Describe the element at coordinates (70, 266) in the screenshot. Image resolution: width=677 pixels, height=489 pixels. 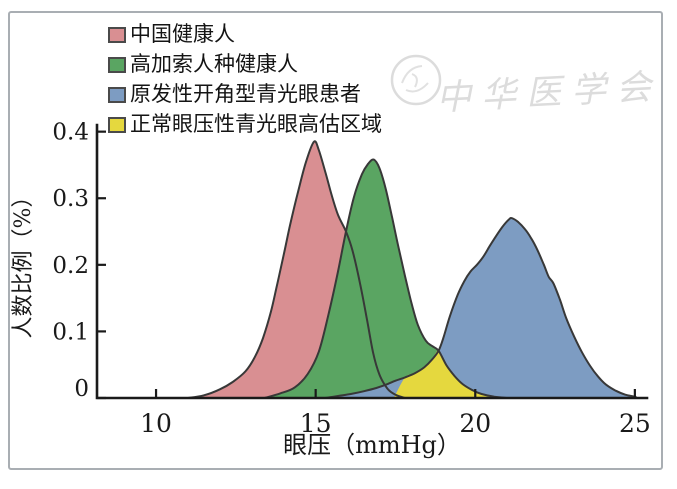
I see `y-tick-label: 0.2` at that location.